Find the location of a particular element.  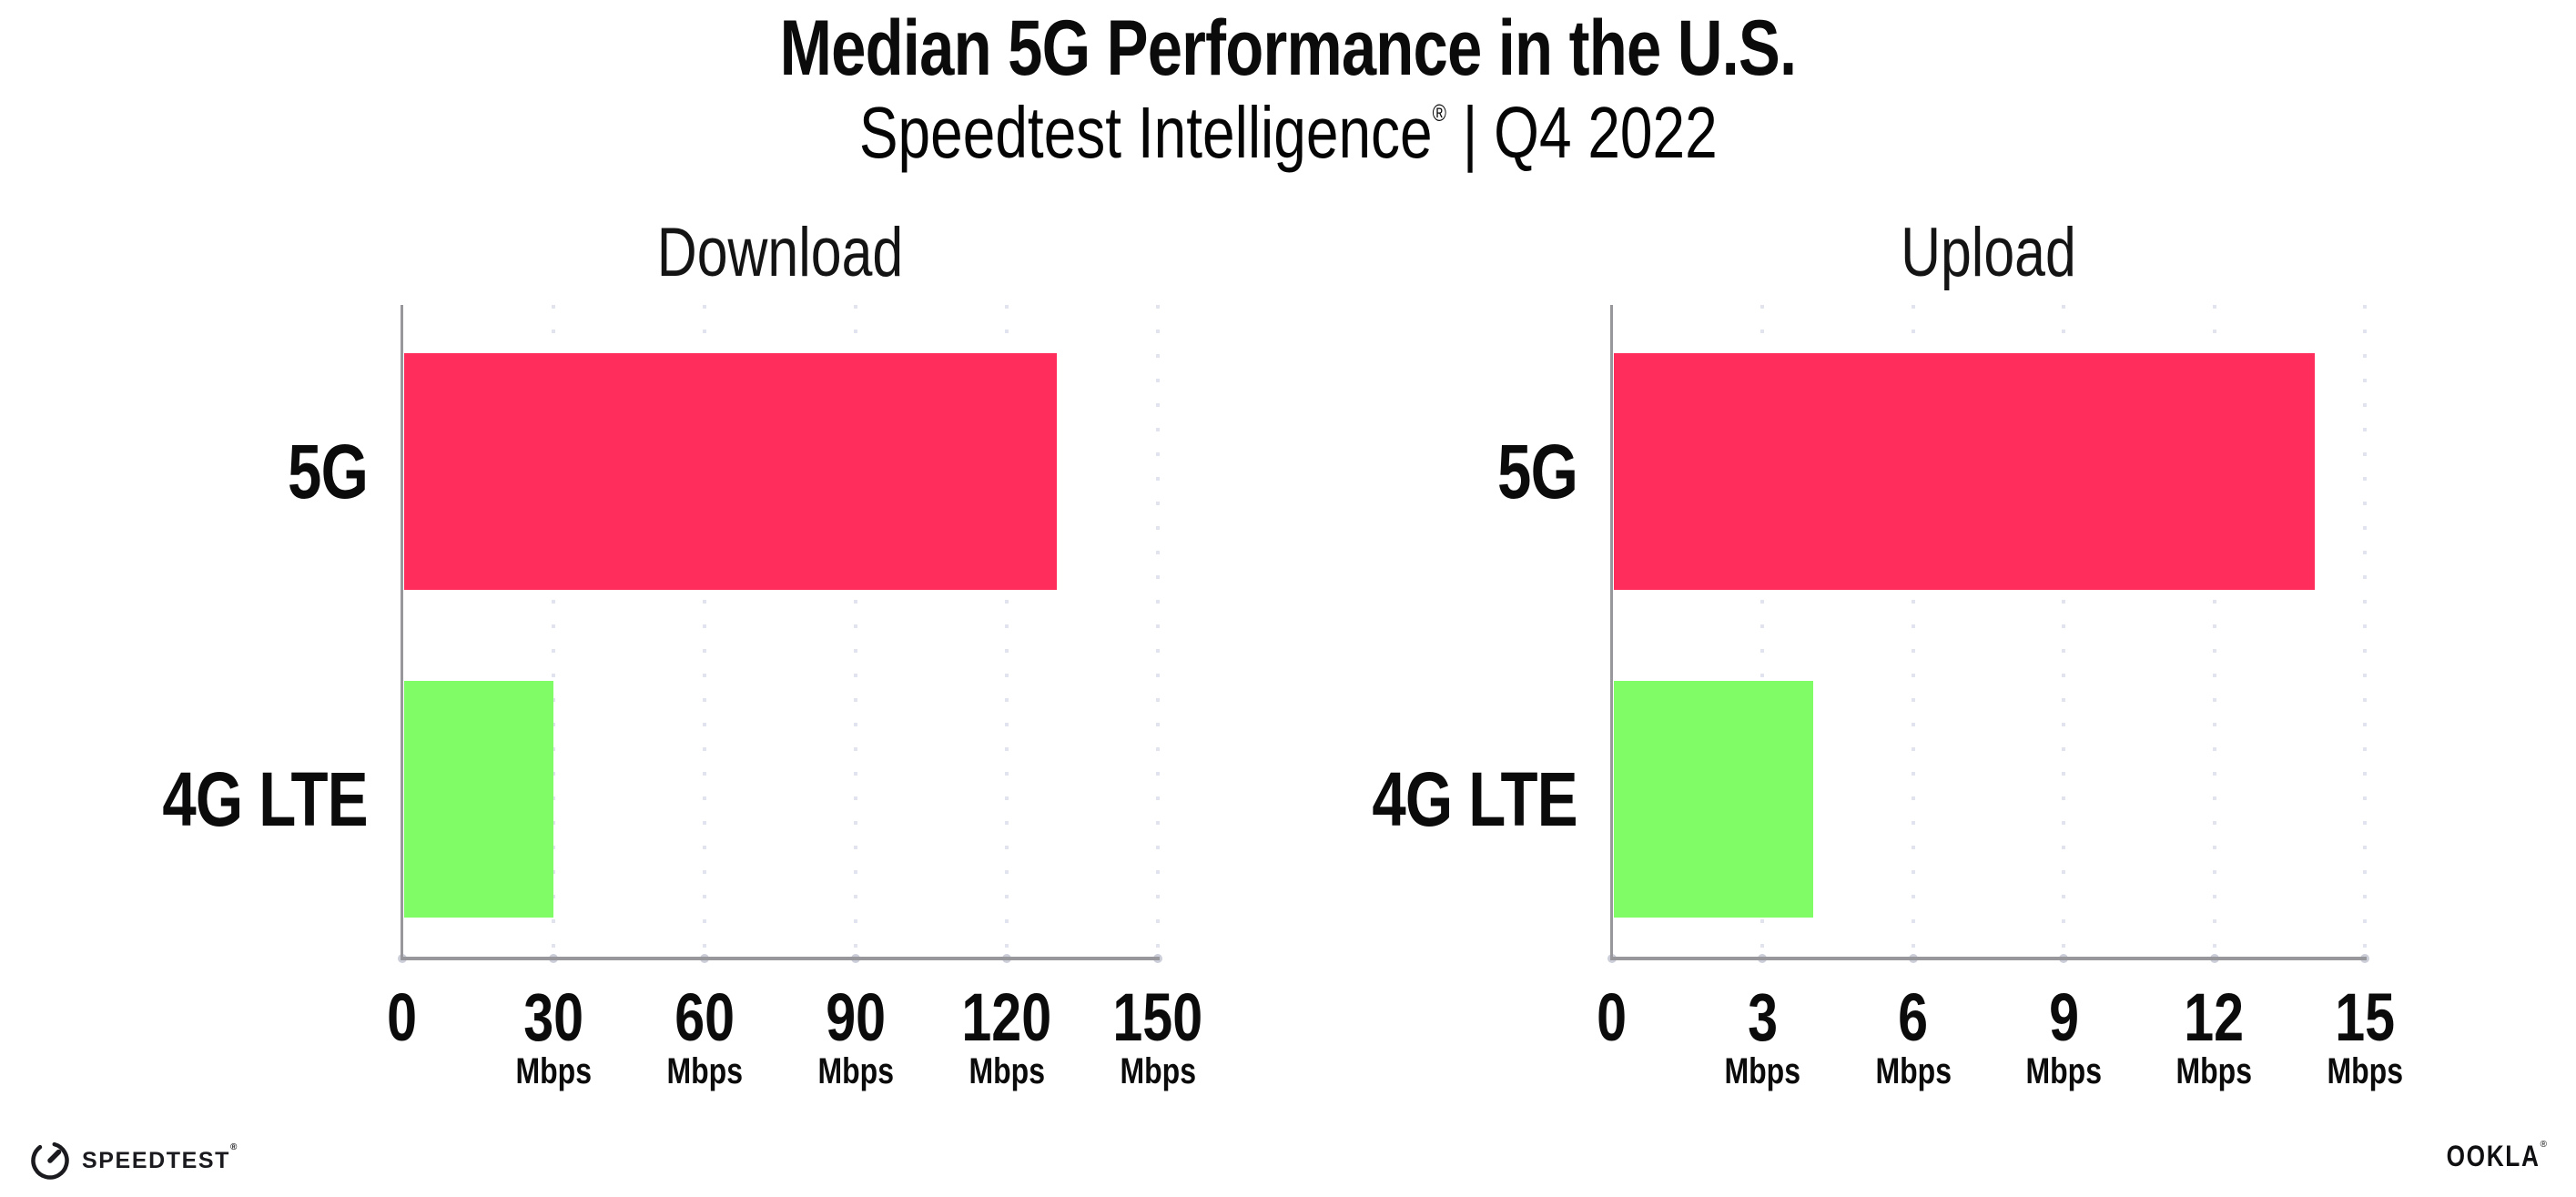

speedtest-logo: SPEEDTEST® is located at coordinates (134, 1161).